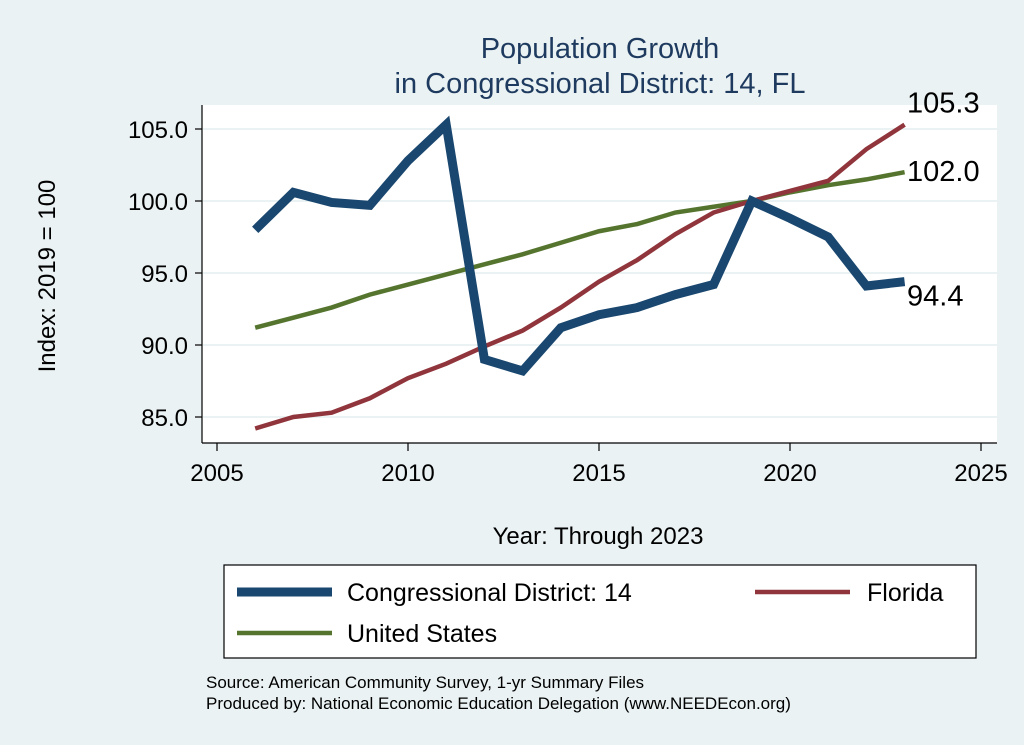 This screenshot has height=745, width=1024. Describe the element at coordinates (47, 276) in the screenshot. I see `y-axis-label: Index: 2019 = 100` at that location.